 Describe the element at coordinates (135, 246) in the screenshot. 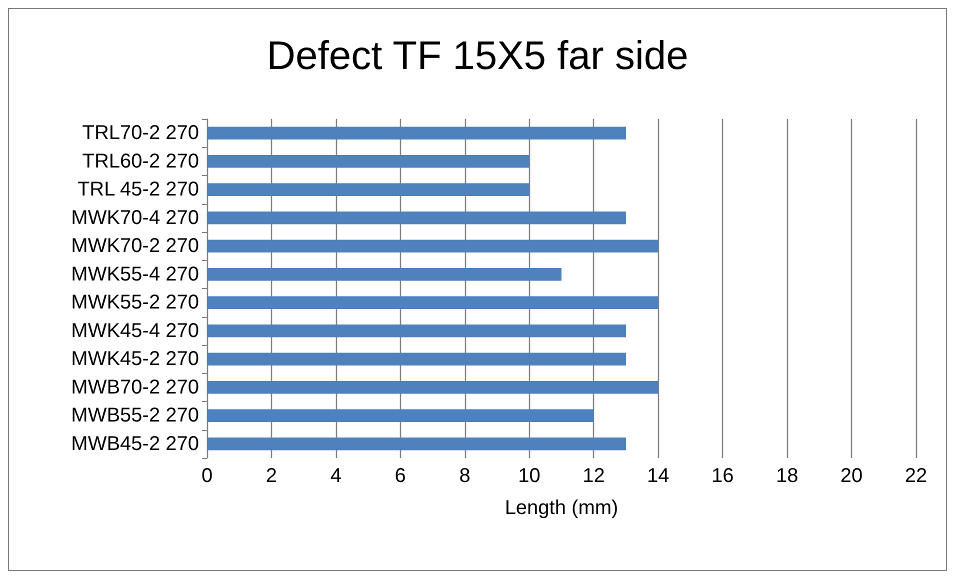

I see `y-tick-label: MWK70-2 270` at that location.